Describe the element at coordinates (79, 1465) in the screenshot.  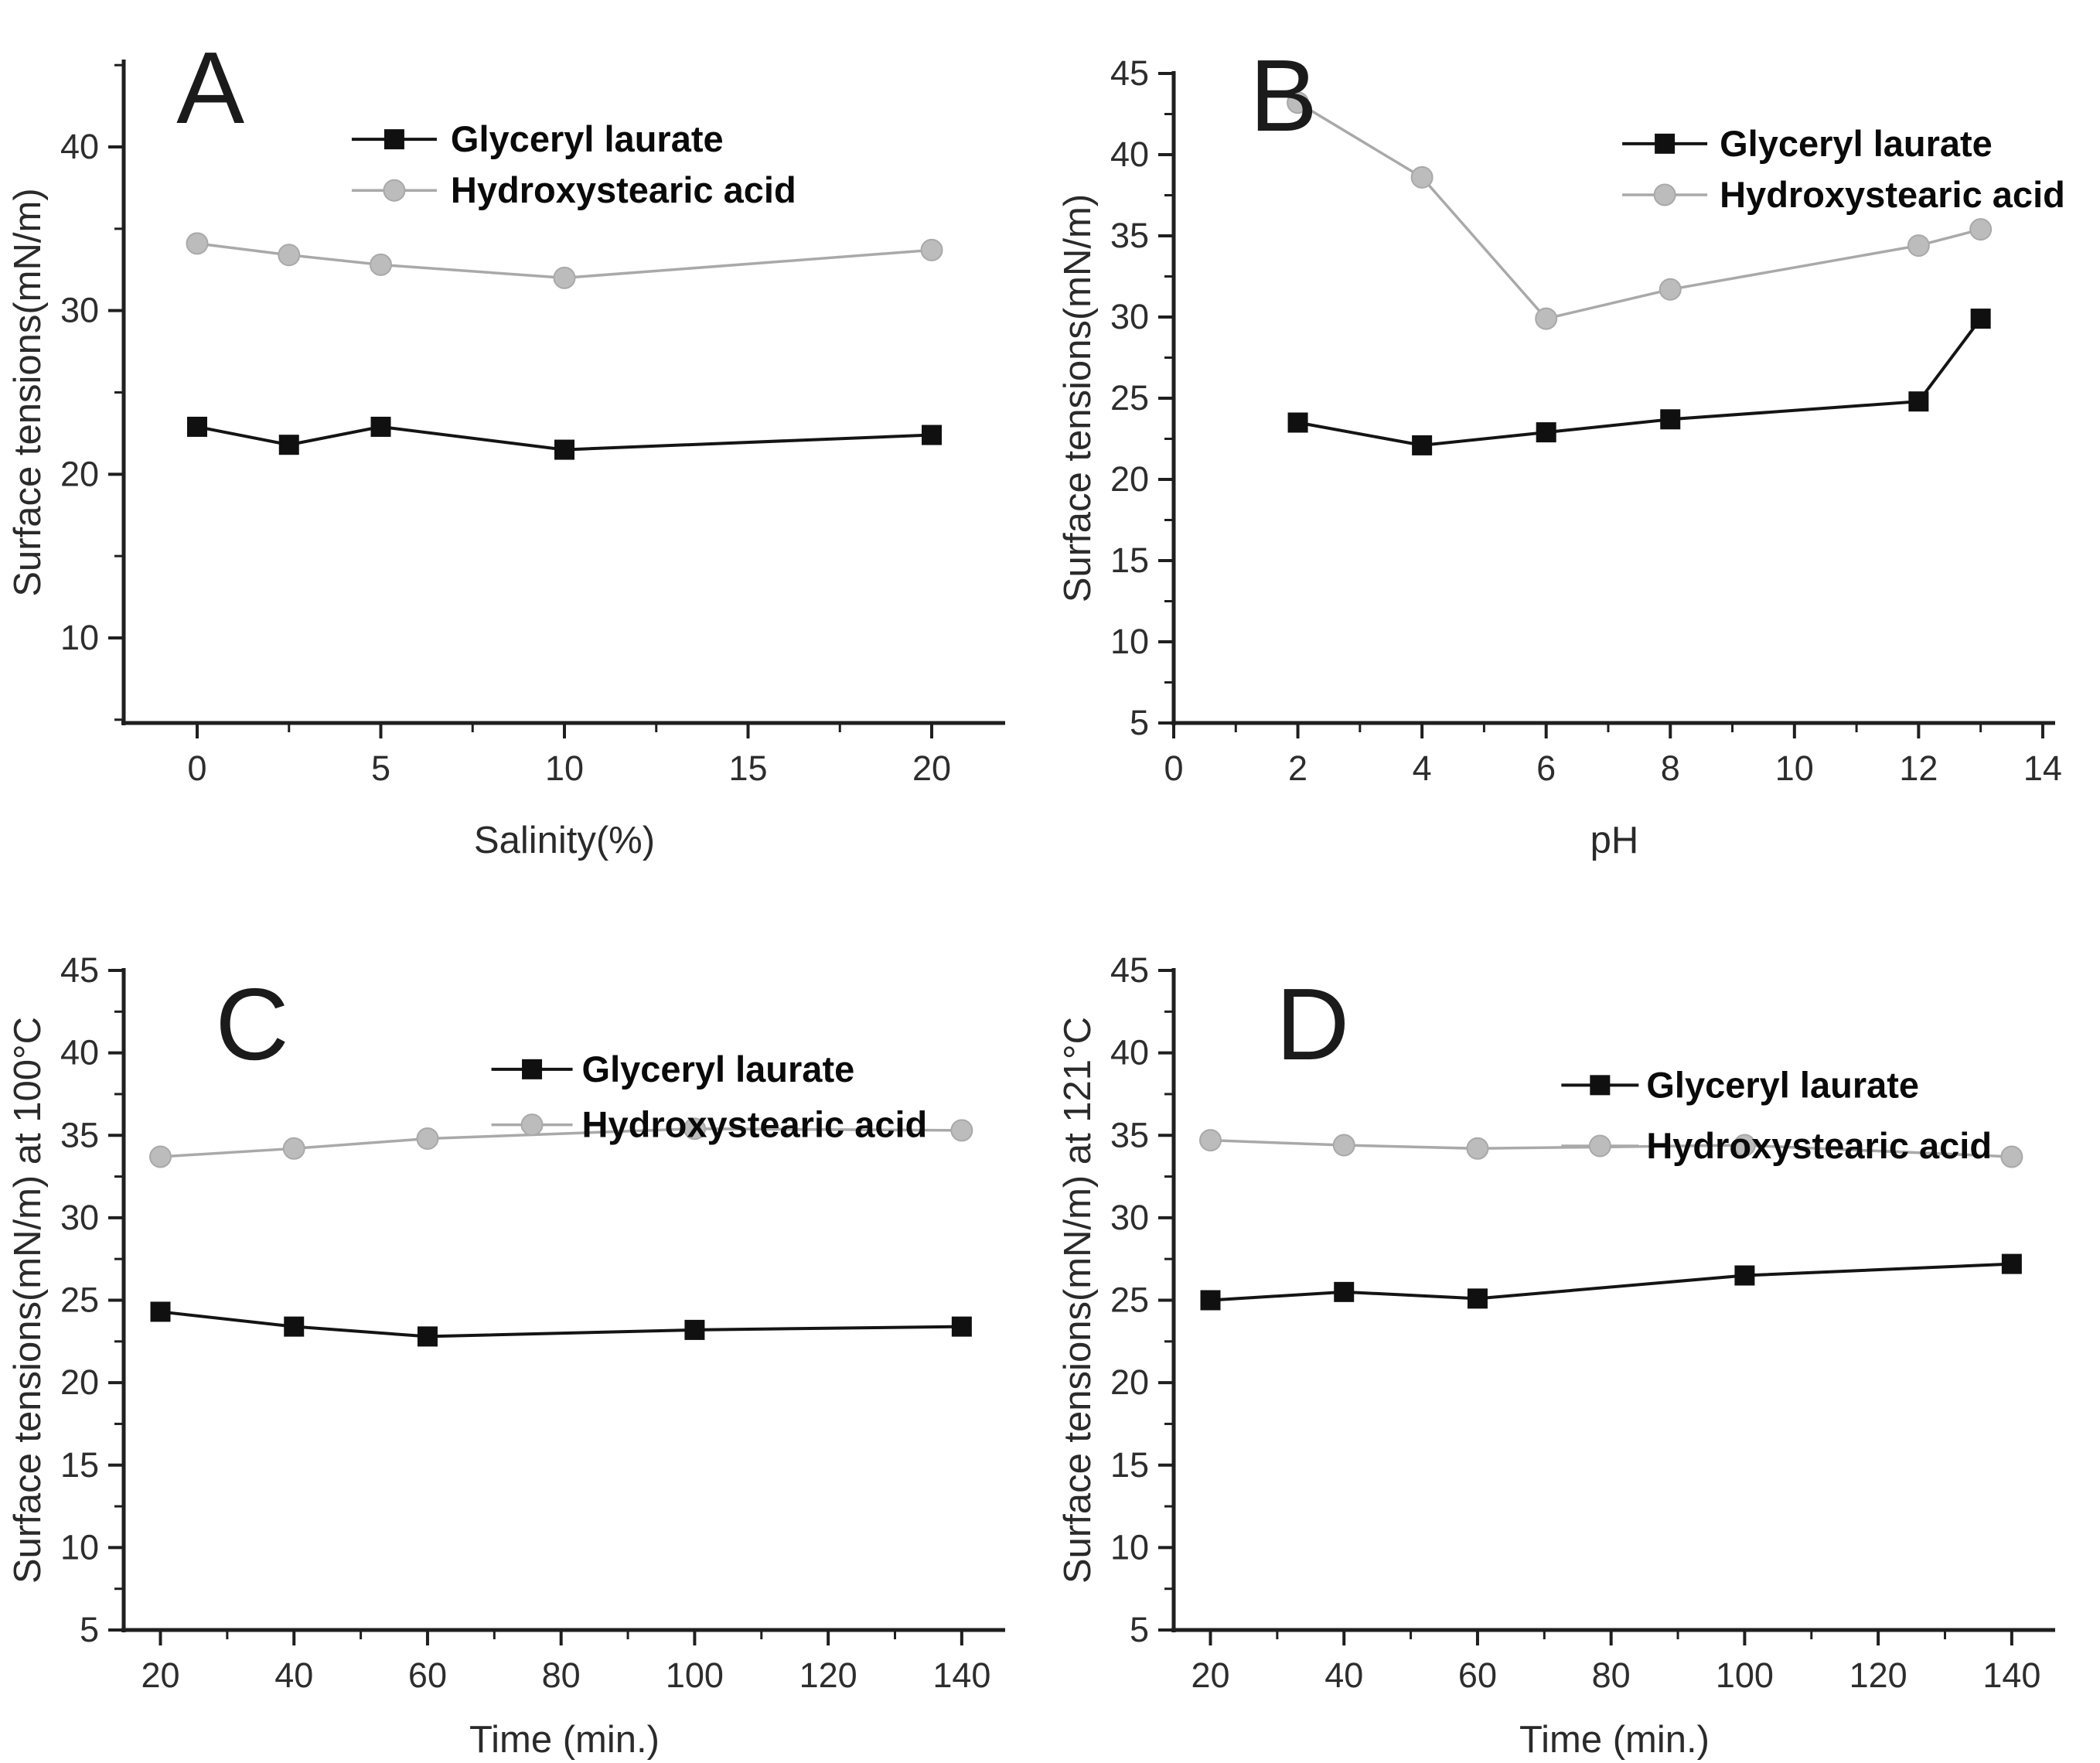
I see `y-tick-label: 15` at that location.